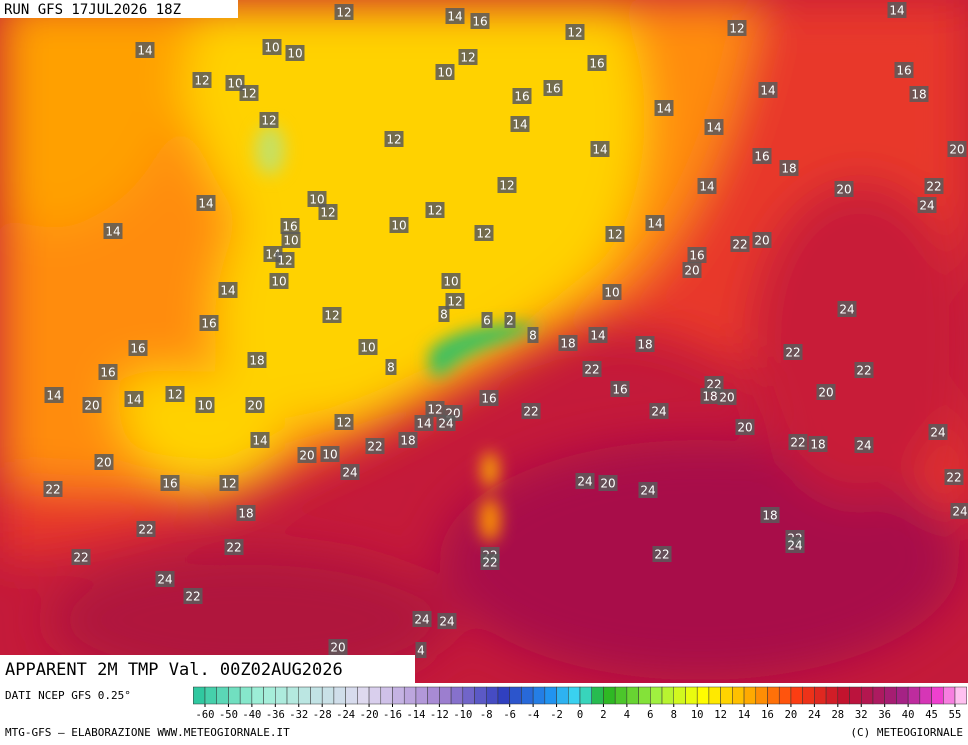  Describe the element at coordinates (92, 10) in the screenshot. I see `run-label: RUN GFS 17JUL2026 18Z` at that location.